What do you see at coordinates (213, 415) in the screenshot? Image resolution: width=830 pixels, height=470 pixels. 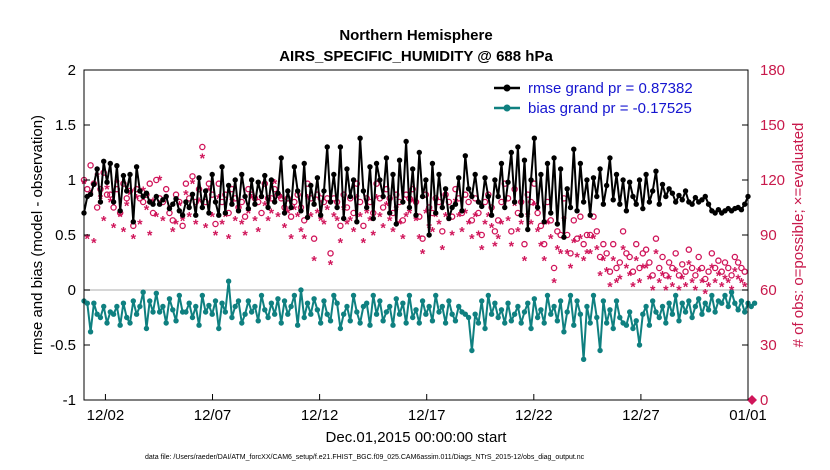 I see `x-tick-label: 12/07` at bounding box center [213, 415].